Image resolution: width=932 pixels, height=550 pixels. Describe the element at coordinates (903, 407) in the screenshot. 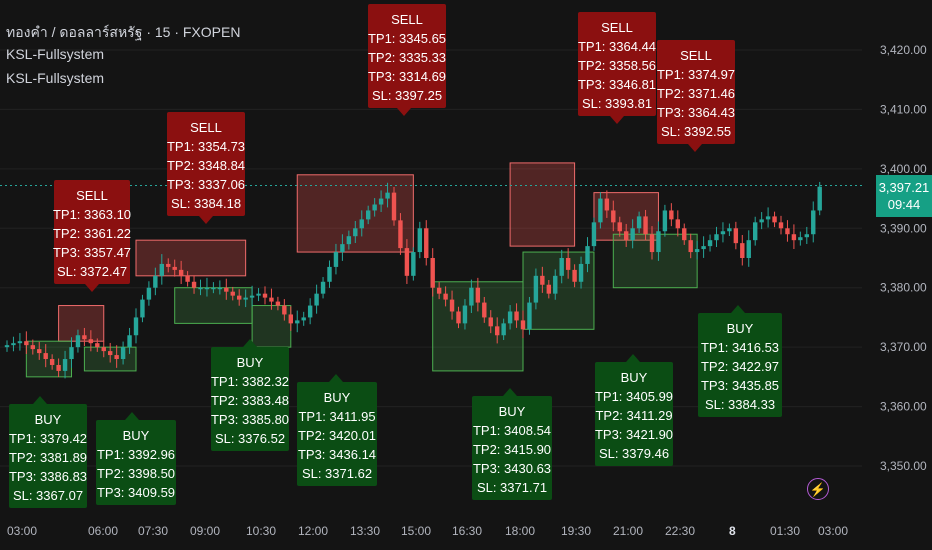

I see `price-tick-label: 3,360.00` at that location.